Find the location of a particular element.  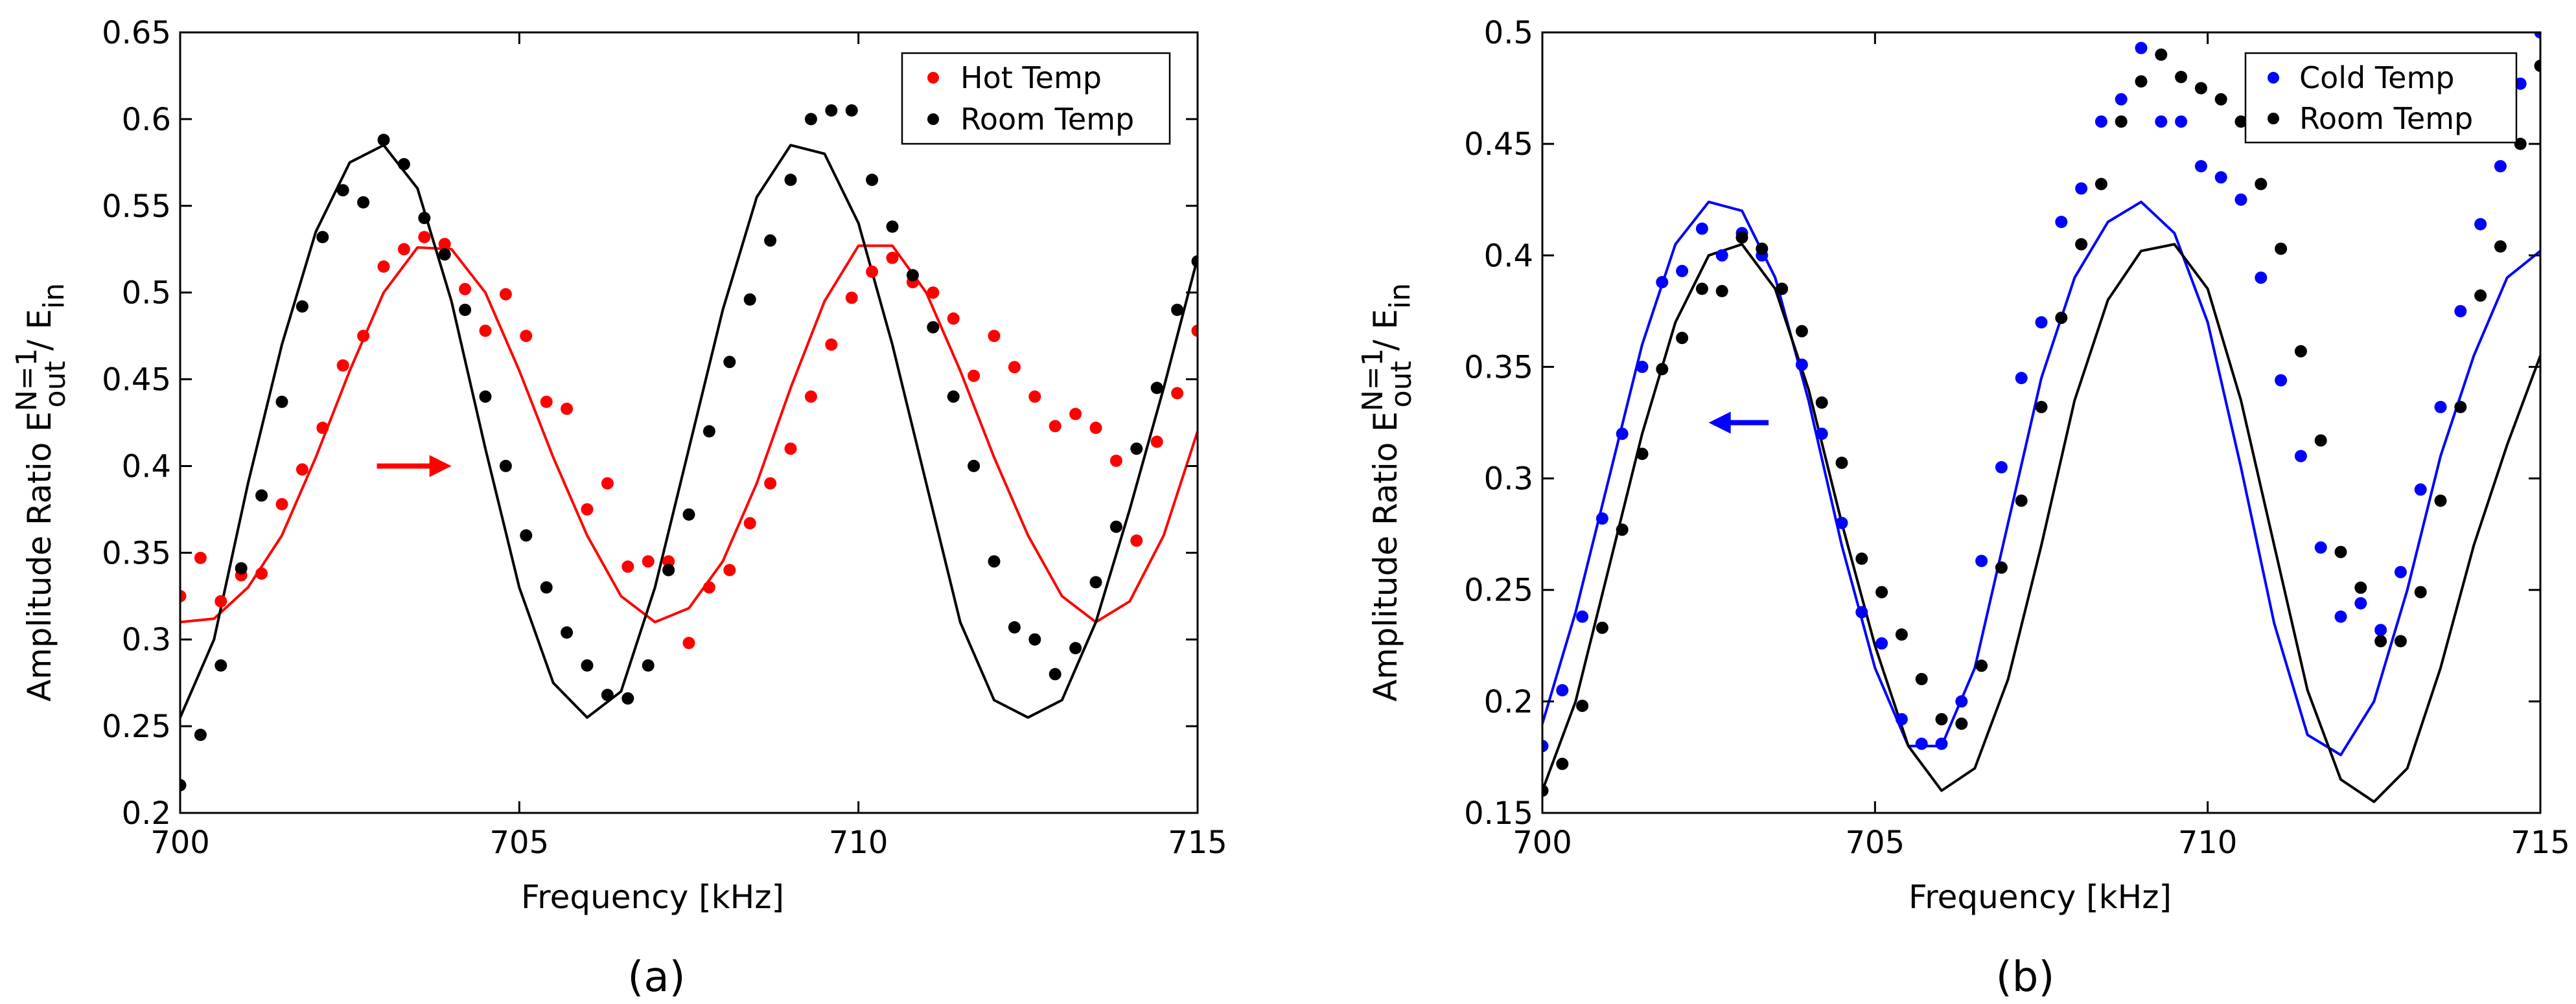

x-axis-label: Frequency [kHz] is located at coordinates (2041, 897).